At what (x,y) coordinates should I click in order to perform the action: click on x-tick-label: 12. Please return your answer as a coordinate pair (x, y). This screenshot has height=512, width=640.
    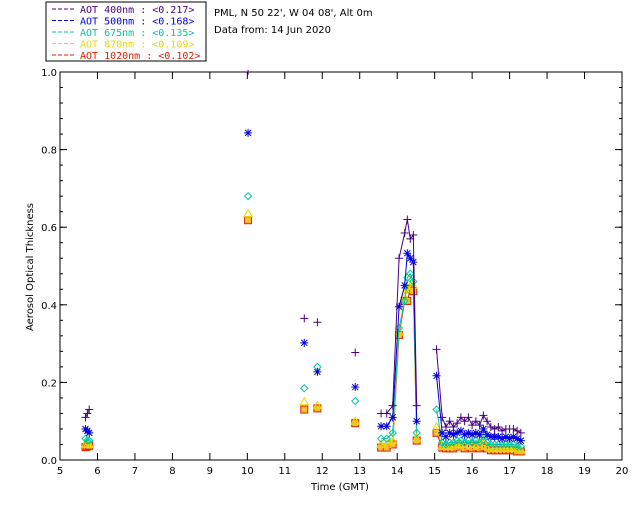
    Looking at the image, I should click on (322, 471).